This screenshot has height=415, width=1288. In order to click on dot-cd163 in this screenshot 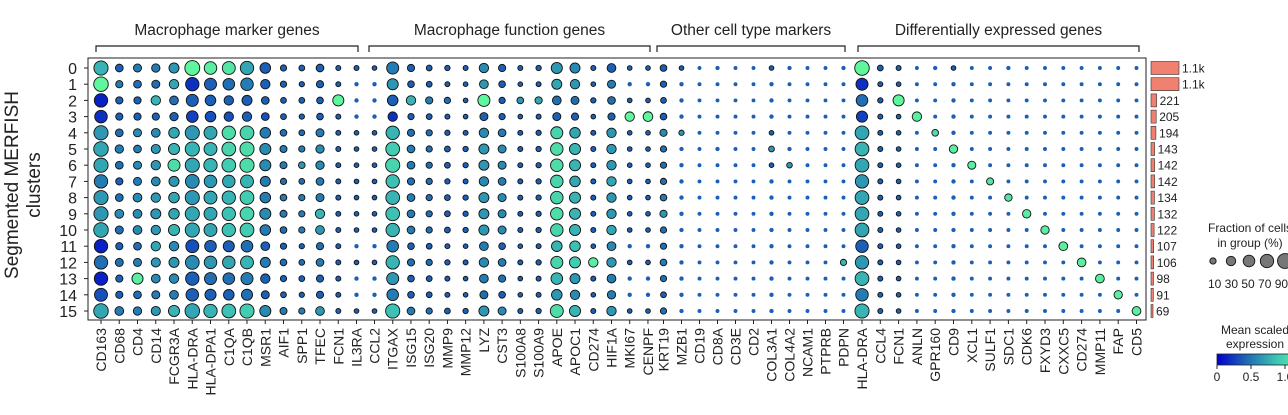, I will do `click(101, 294)`.